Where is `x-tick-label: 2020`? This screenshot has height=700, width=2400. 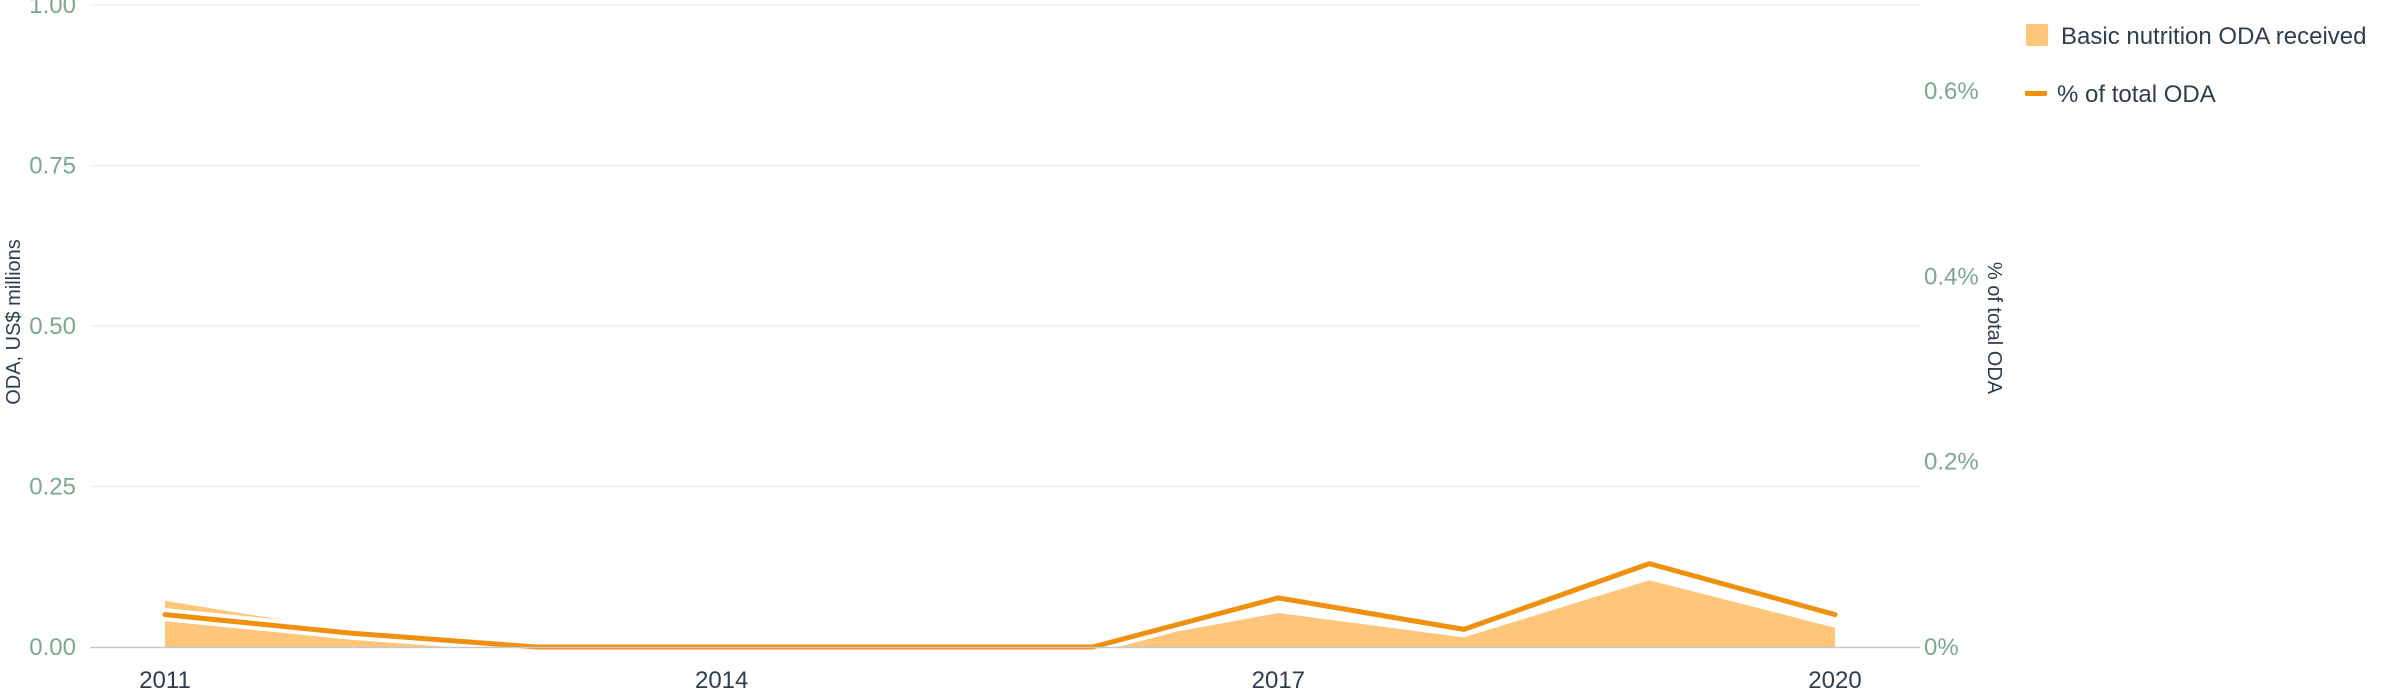 x-tick-label: 2020 is located at coordinates (1834, 680).